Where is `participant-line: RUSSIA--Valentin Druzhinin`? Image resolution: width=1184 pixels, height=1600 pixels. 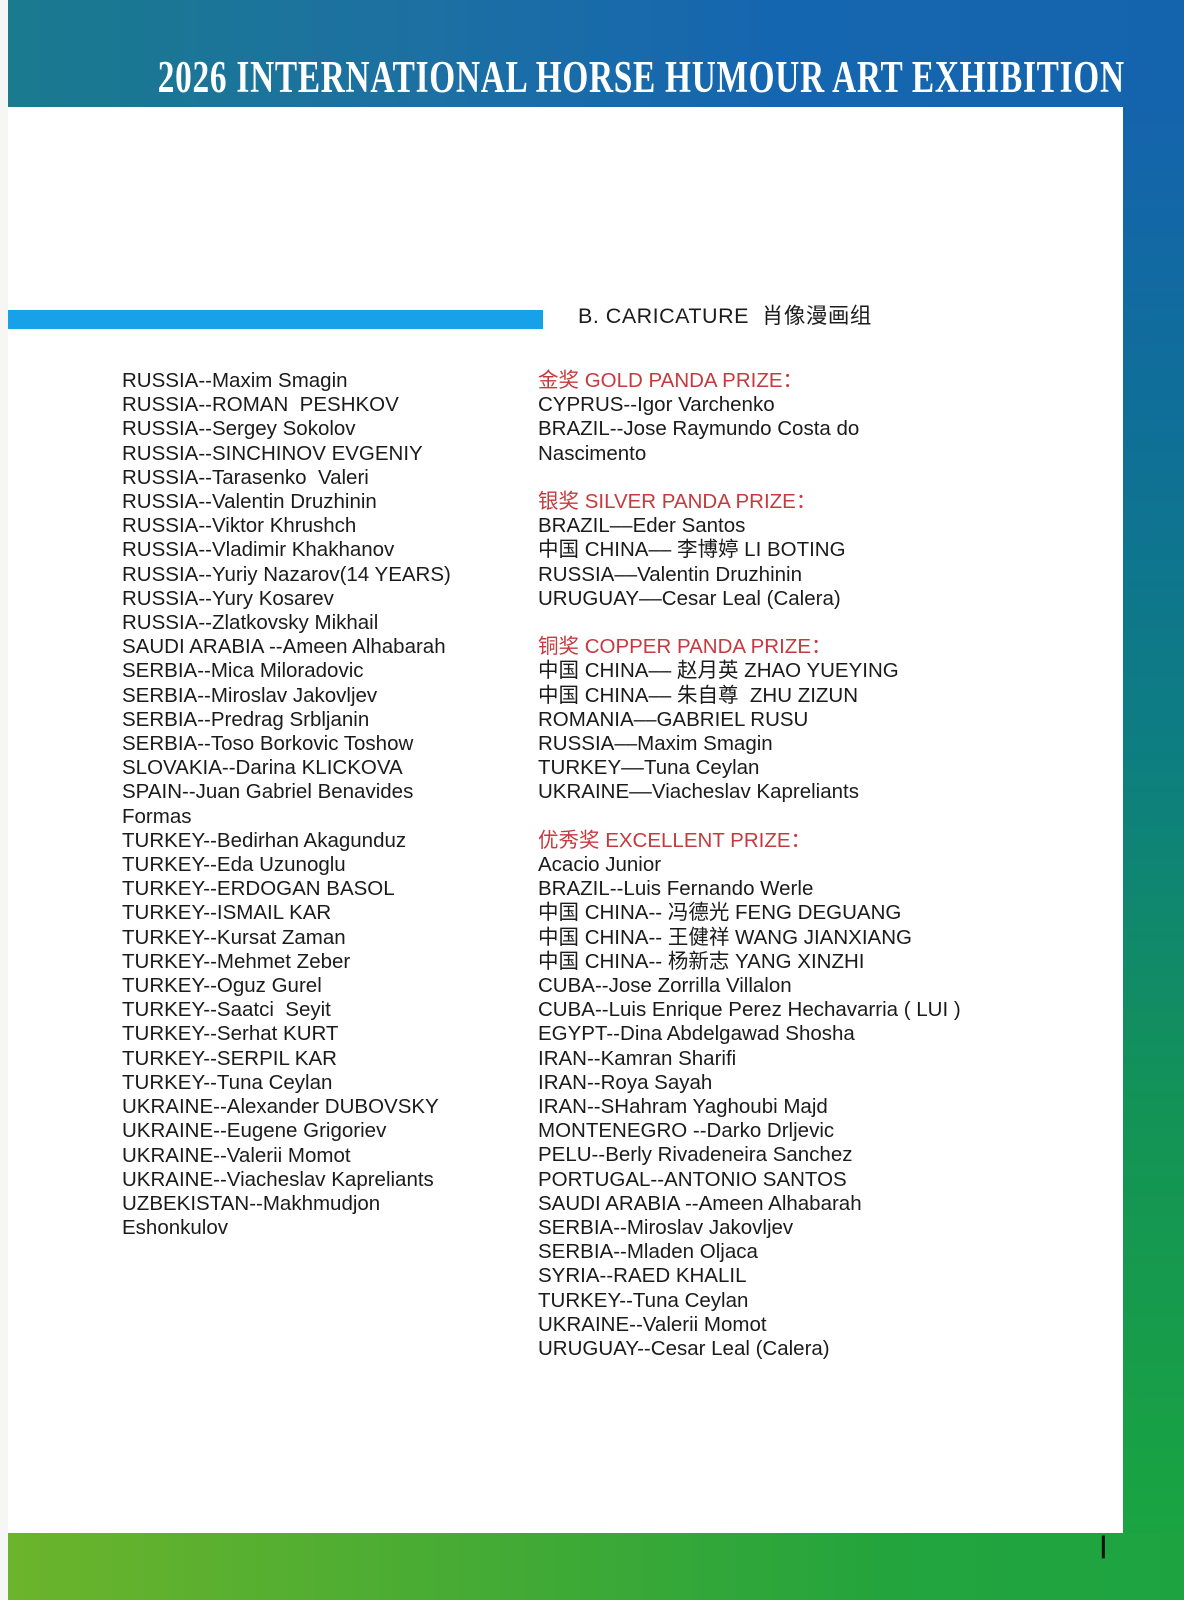 participant-line: RUSSIA--Valentin Druzhinin is located at coordinates (249, 502).